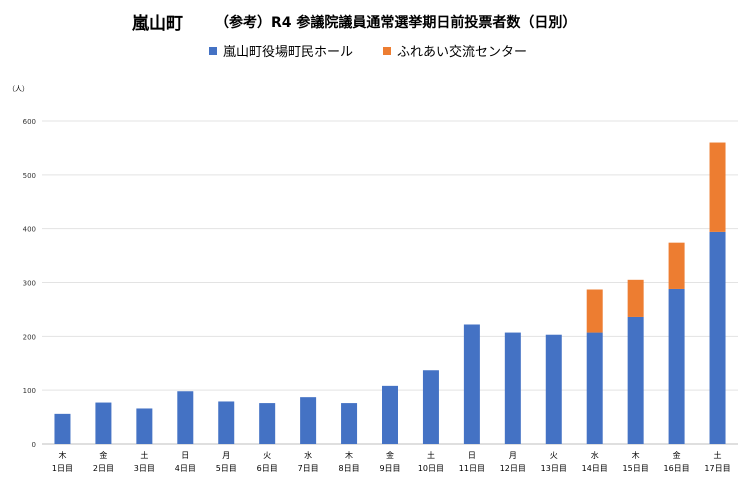  Describe the element at coordinates (18, 89) in the screenshot. I see `y-axis-unit-label: （人）` at that location.